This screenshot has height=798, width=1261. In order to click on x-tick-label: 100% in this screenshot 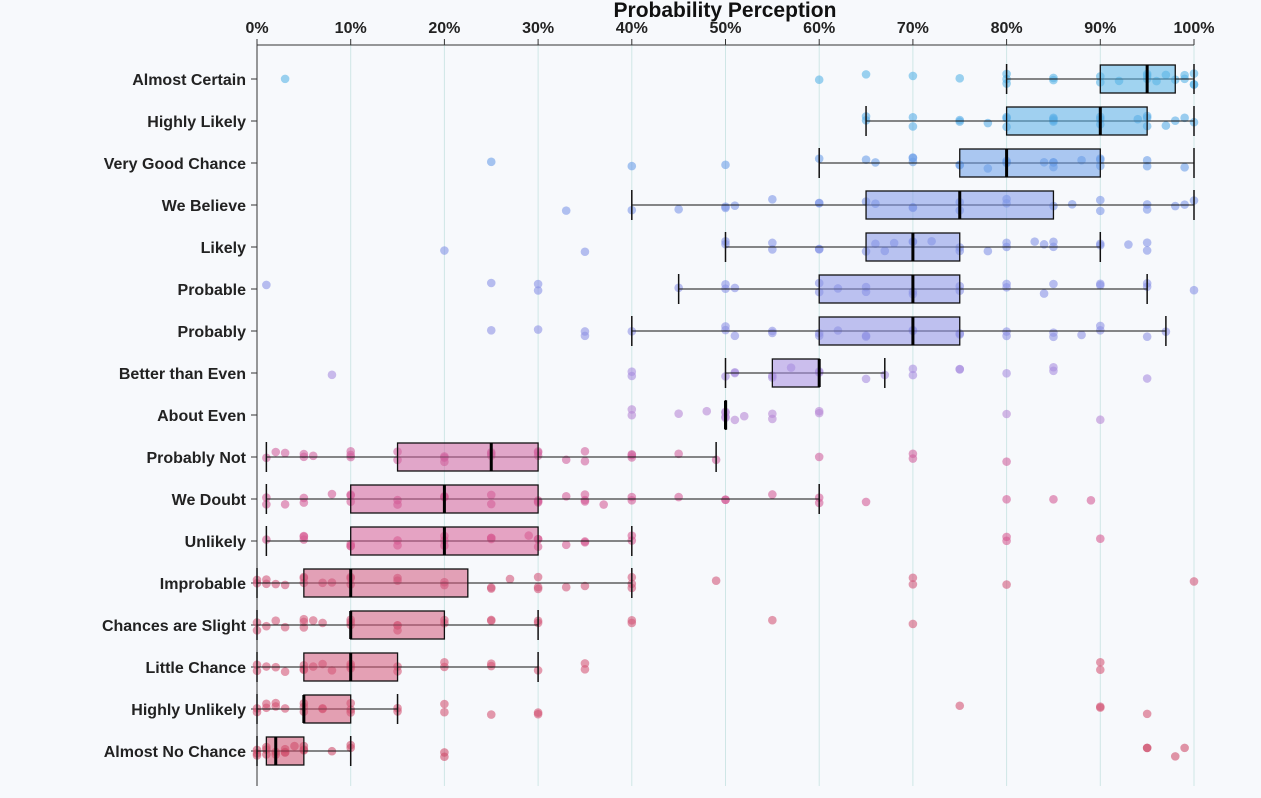, I will do `click(1194, 28)`.